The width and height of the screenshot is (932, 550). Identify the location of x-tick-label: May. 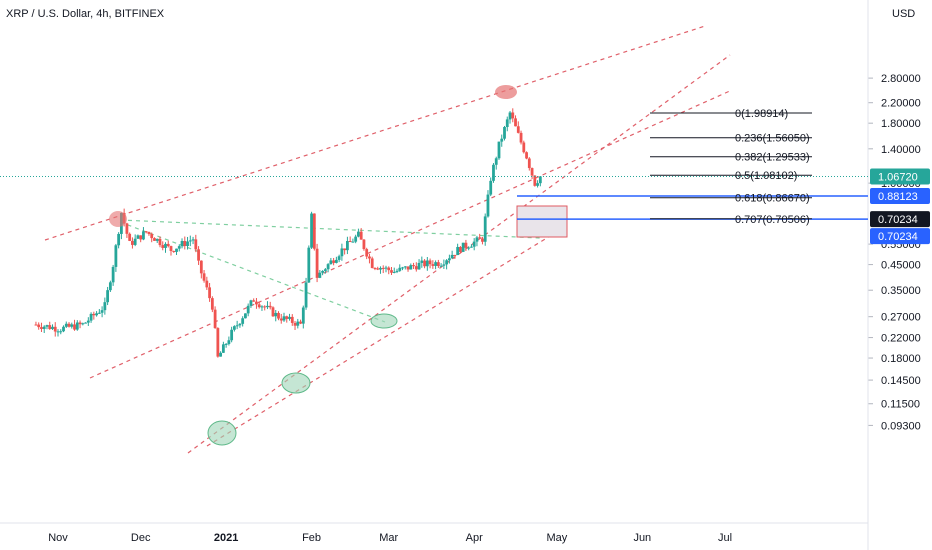
(556, 538).